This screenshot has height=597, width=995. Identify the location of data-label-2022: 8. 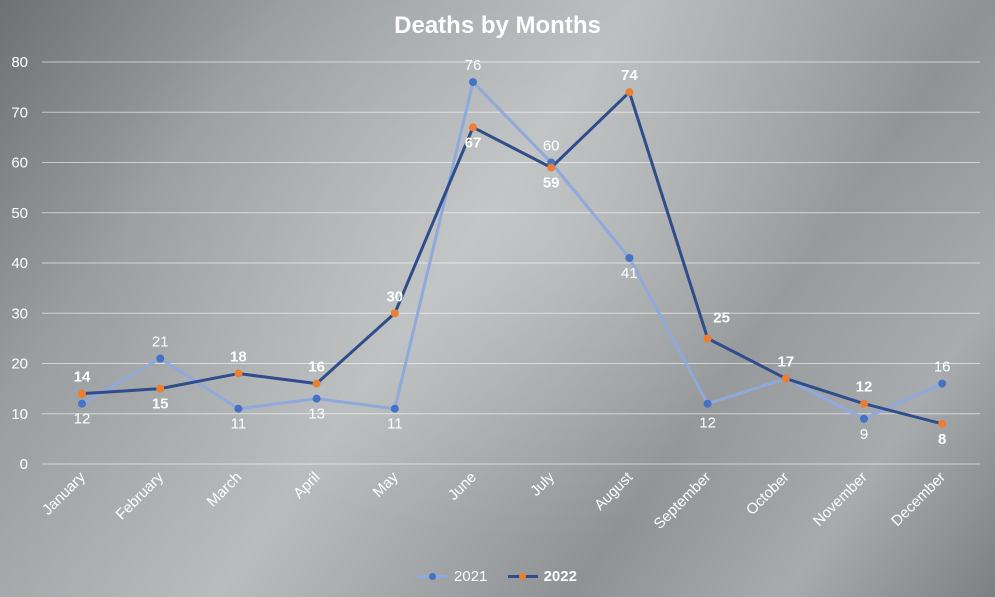
(942, 439).